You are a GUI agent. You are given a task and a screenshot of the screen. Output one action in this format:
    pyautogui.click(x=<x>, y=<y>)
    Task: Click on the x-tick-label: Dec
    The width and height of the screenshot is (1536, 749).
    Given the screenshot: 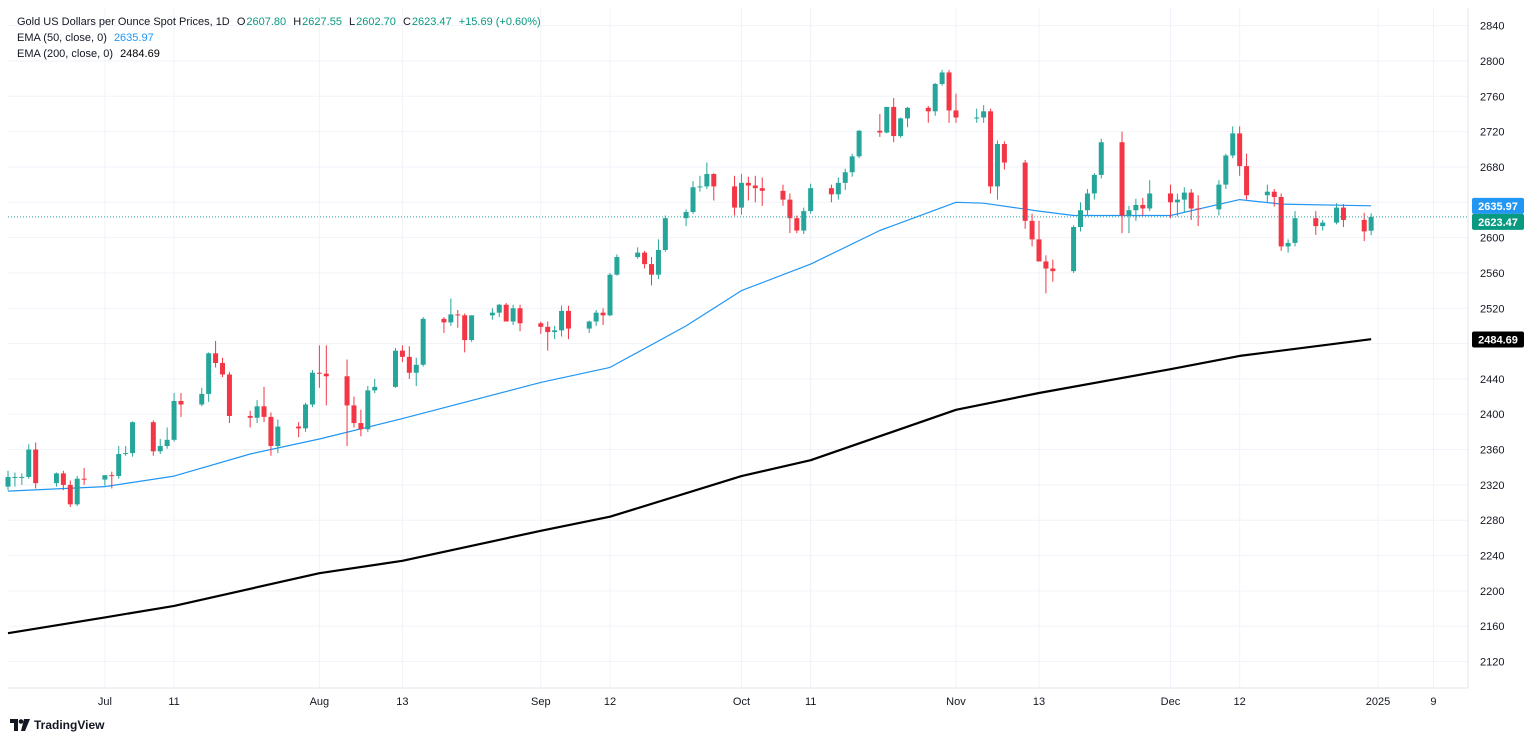 What is the action you would take?
    pyautogui.click(x=1171, y=702)
    